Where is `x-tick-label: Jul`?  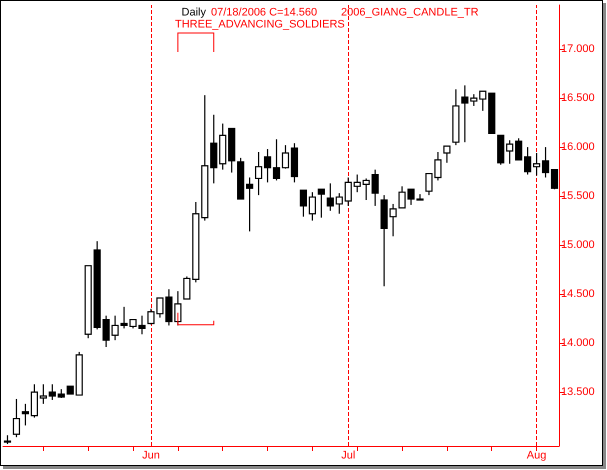 x-tick-label: Jul is located at coordinates (348, 456).